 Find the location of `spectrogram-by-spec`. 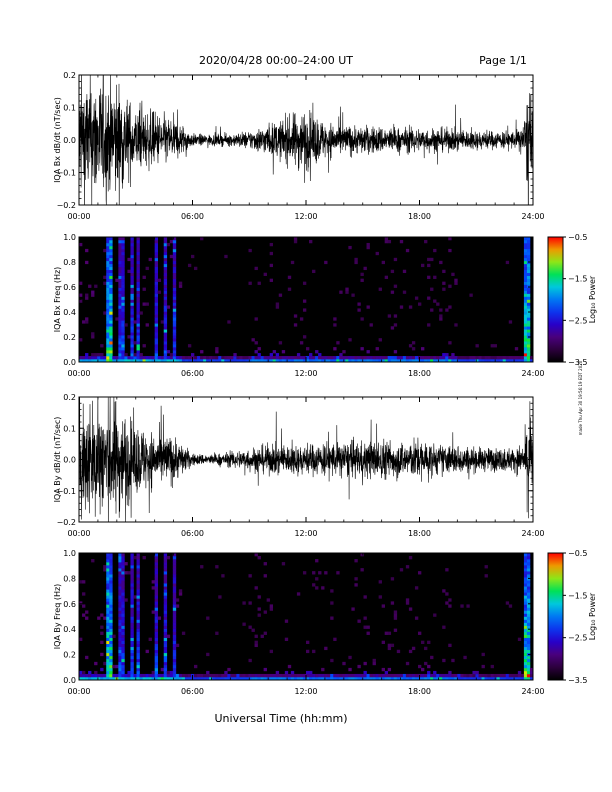

spectrogram-by-spec is located at coordinates (306, 617).